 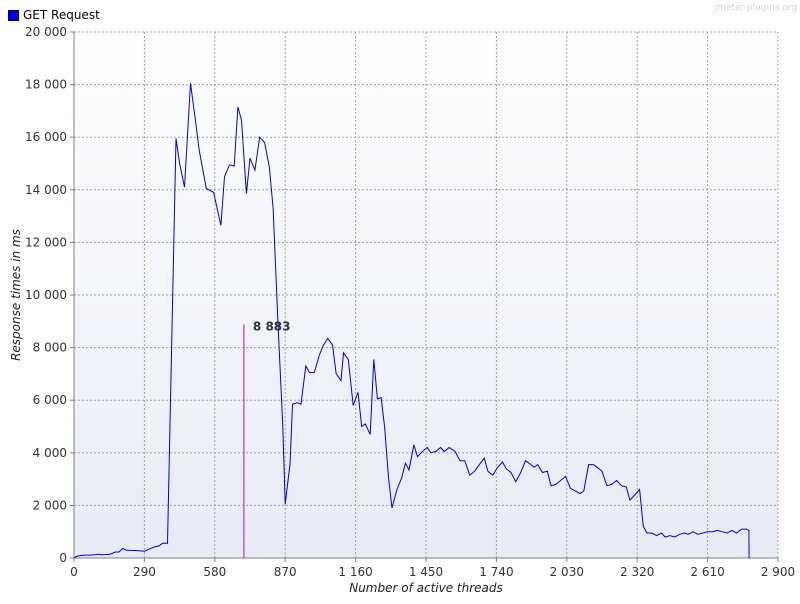 I want to click on x-tick-label: 1 740, so click(x=496, y=572).